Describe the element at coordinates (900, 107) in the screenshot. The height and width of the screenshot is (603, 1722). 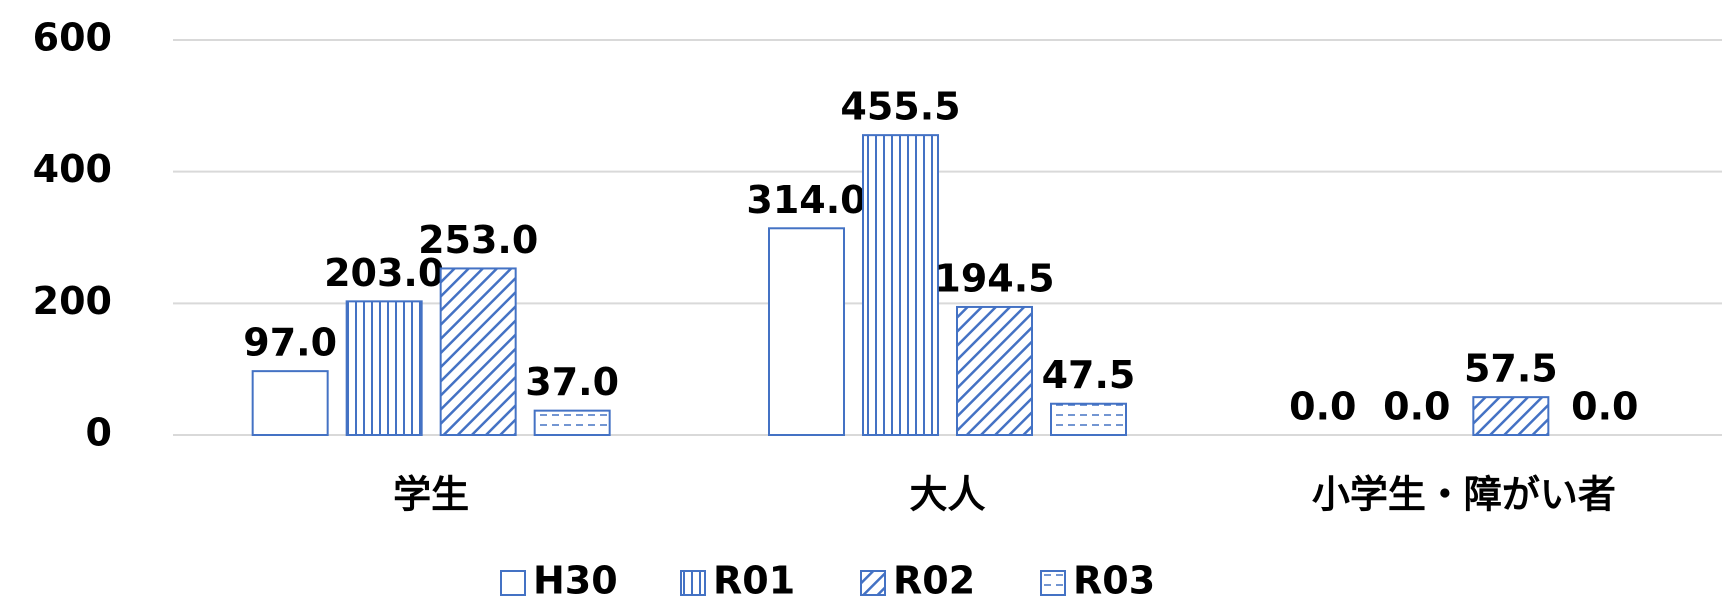
I see `value-label: 455.5` at that location.